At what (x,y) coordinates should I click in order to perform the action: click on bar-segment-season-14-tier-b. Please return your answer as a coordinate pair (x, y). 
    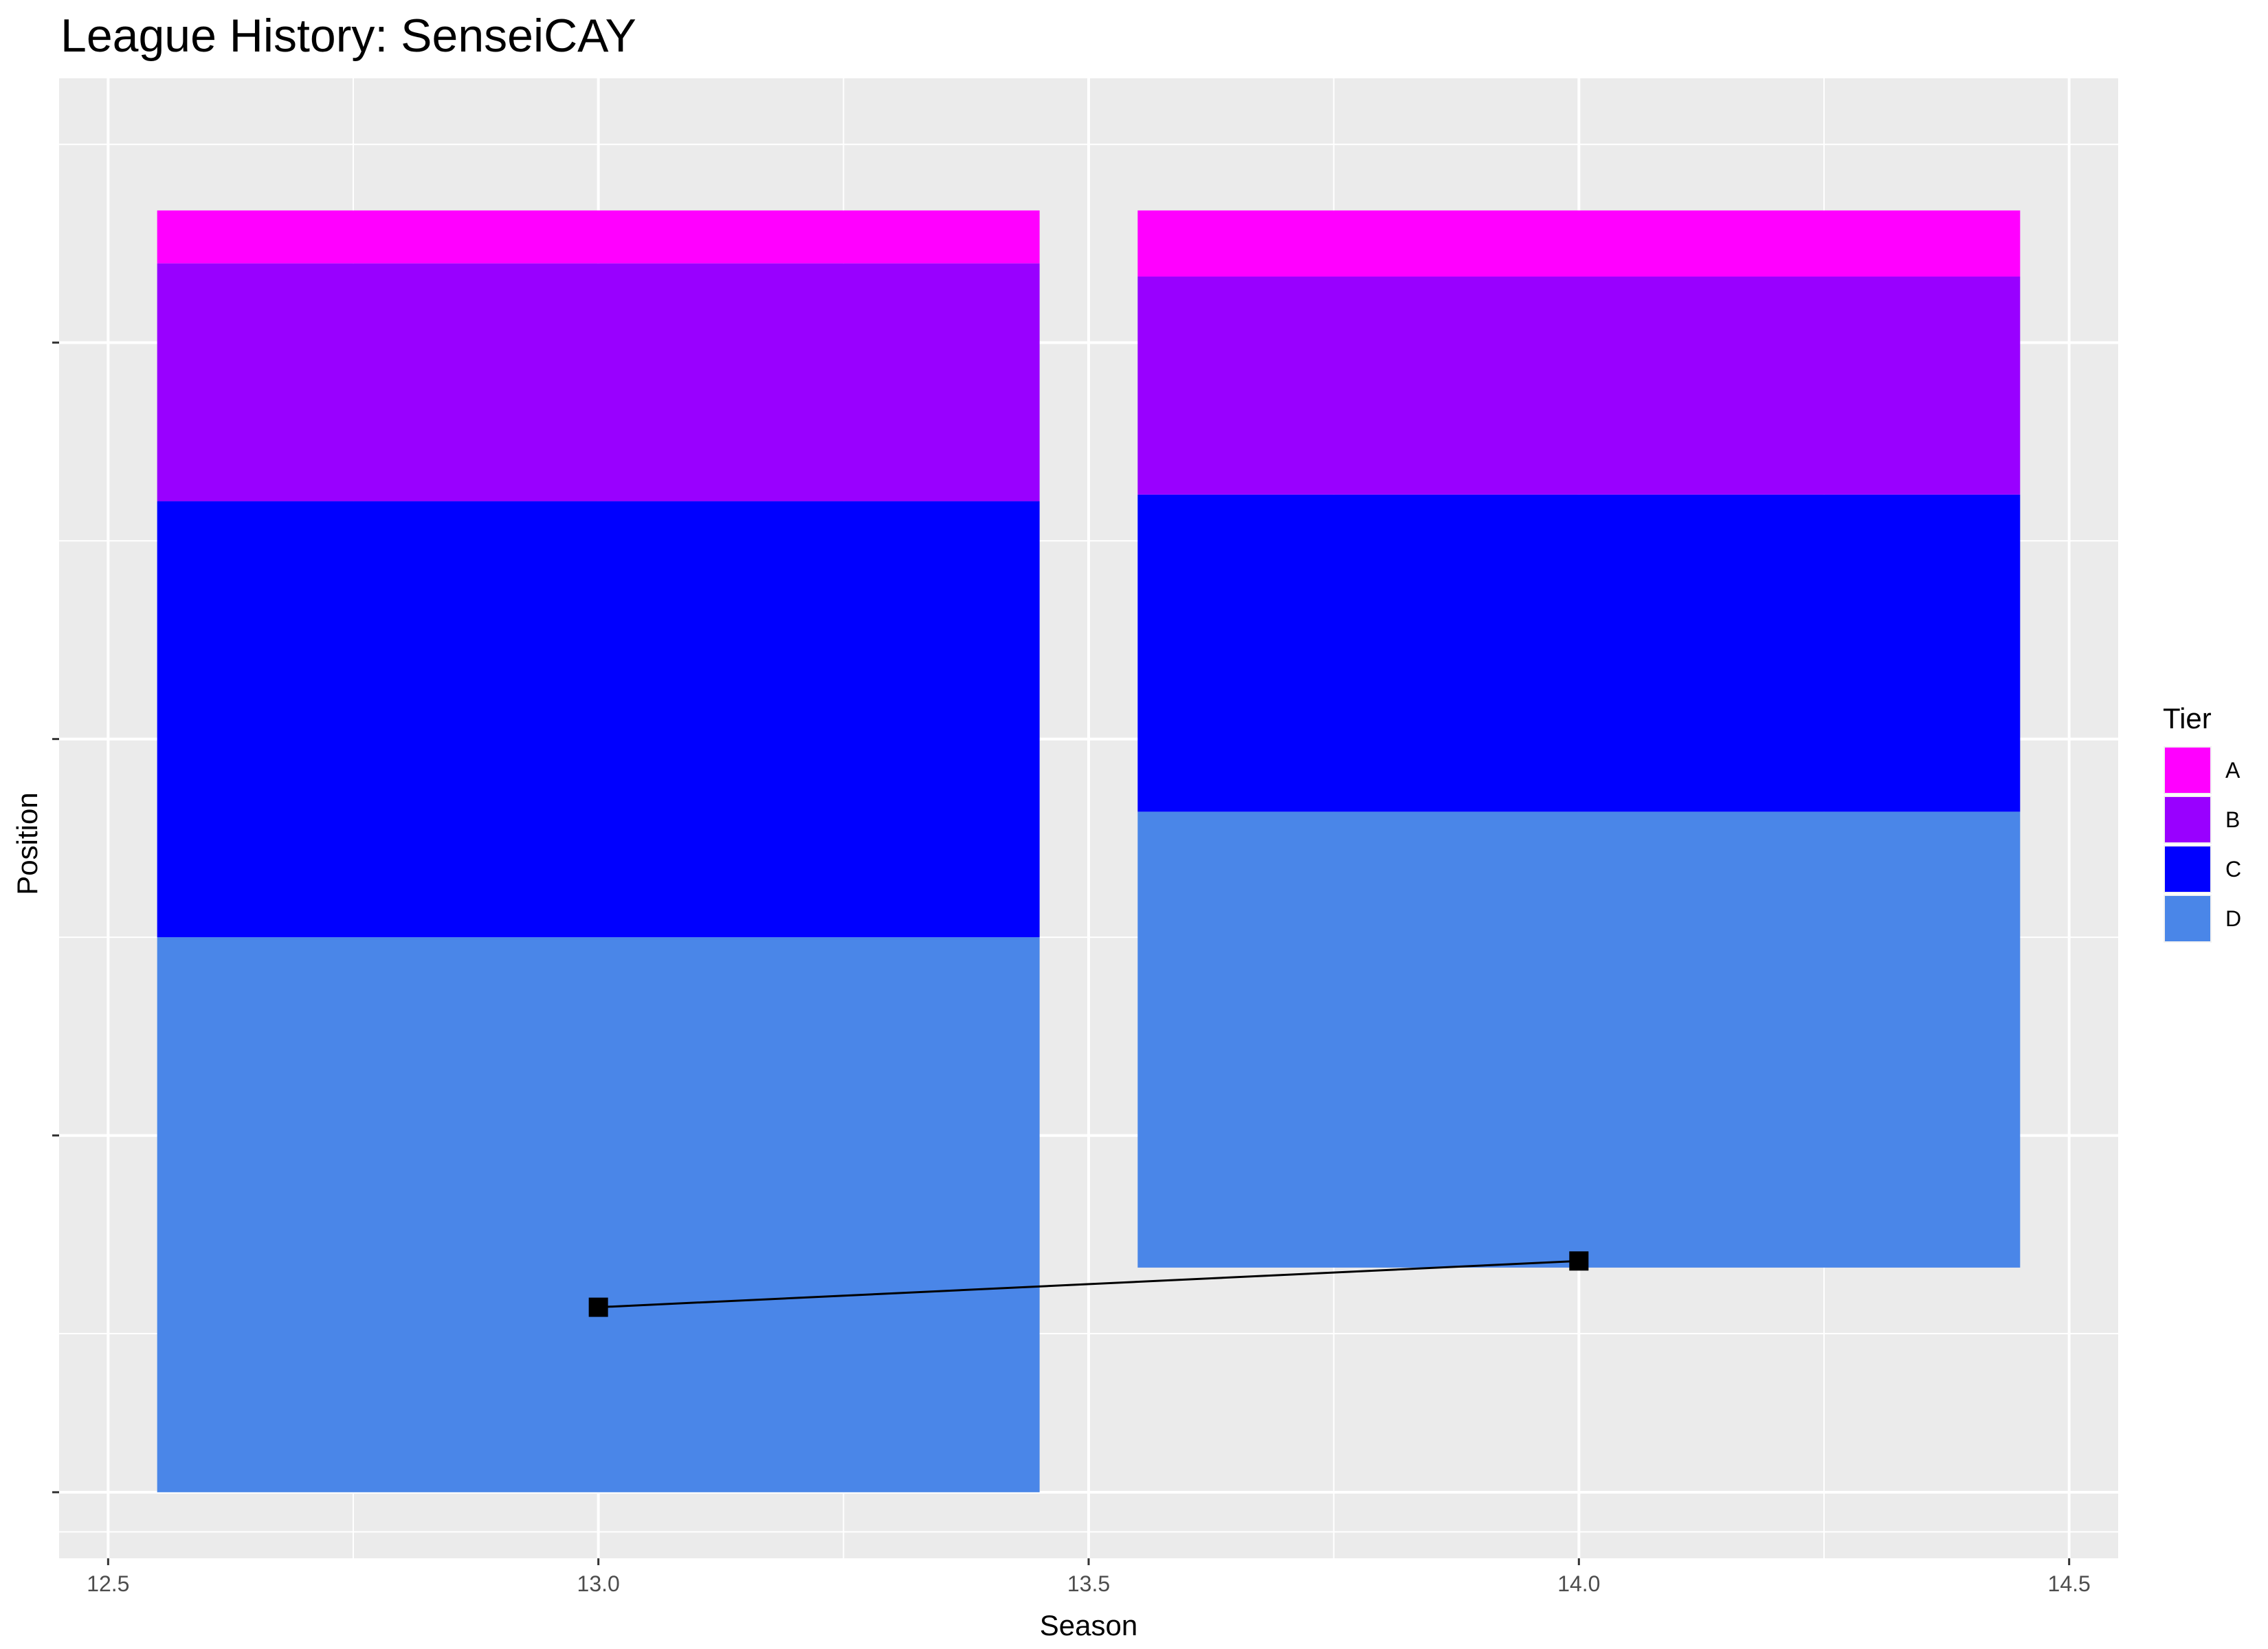
    Looking at the image, I should click on (1579, 385).